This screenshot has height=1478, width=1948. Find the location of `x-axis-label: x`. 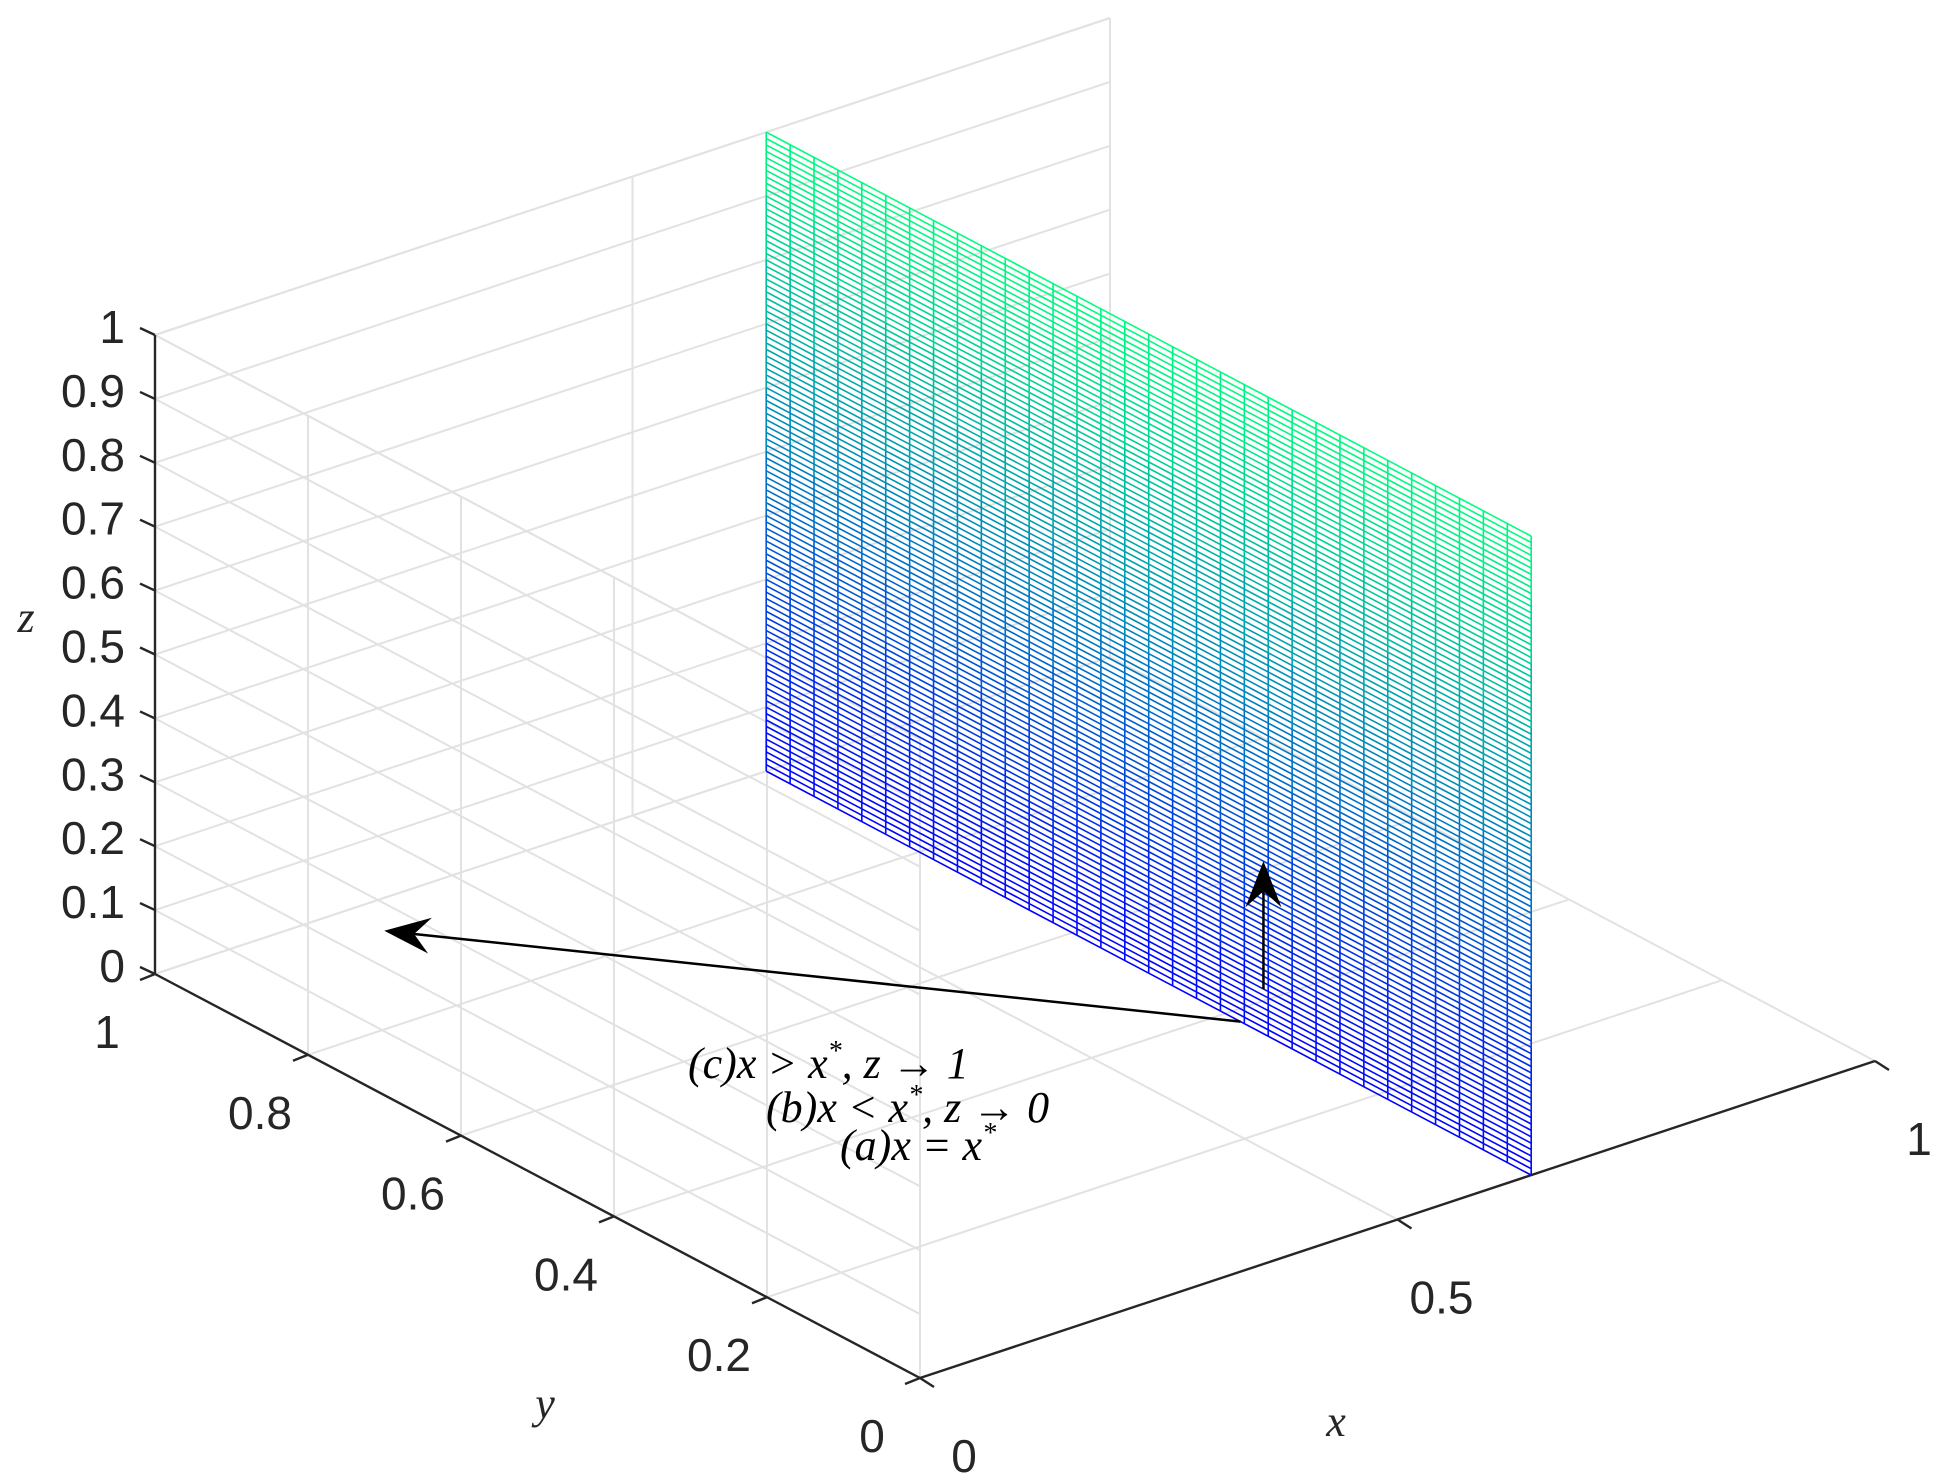

x-axis-label: x is located at coordinates (1335, 1421).